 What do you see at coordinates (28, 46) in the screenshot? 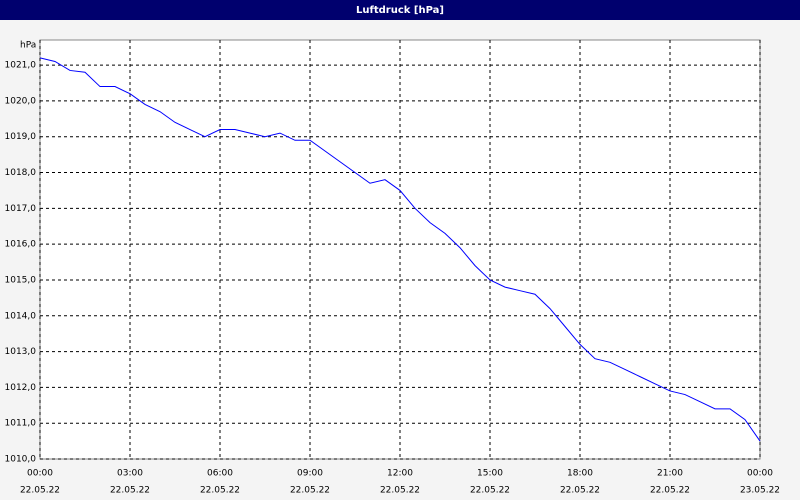
I see `y-axis-label: hPa` at bounding box center [28, 46].